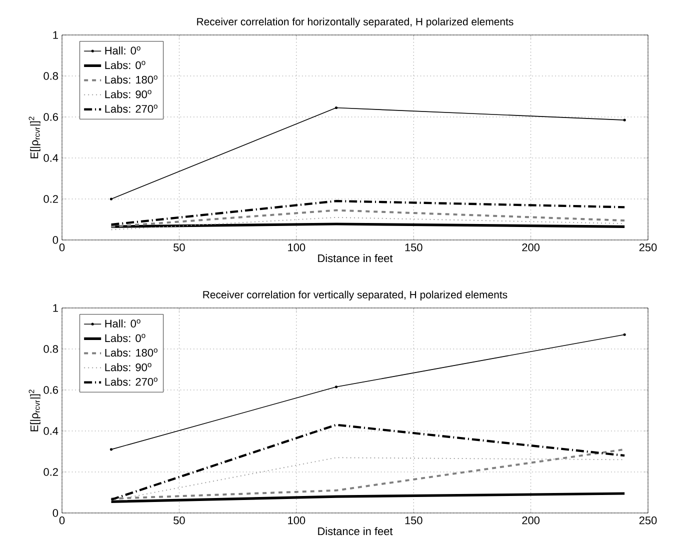 The height and width of the screenshot is (546, 677). Describe the element at coordinates (355, 295) in the screenshot. I see `chart-title: Receiver correlation for vertically separated, H polarized elements` at that location.